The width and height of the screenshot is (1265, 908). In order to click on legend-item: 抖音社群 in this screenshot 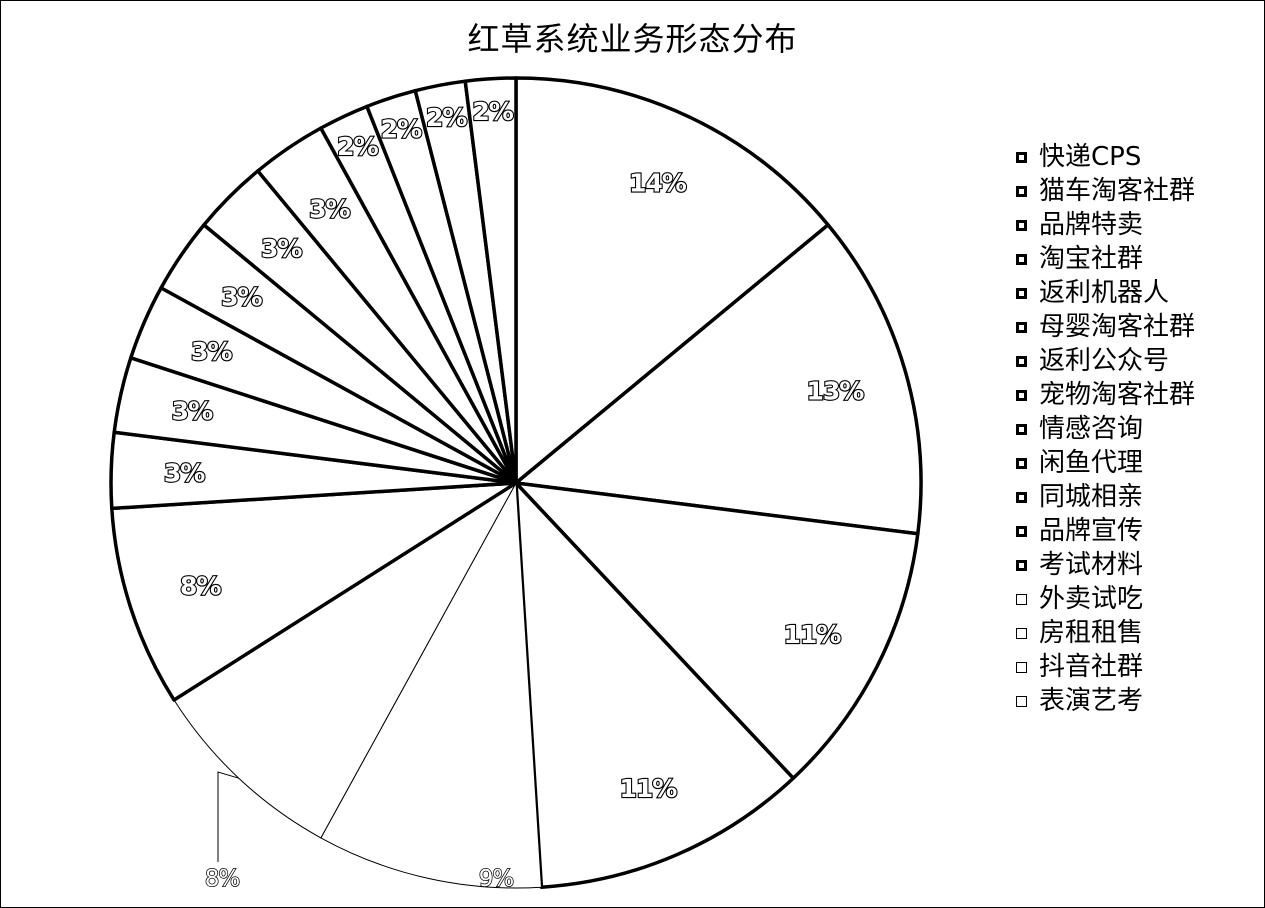, I will do `click(1105, 667)`.